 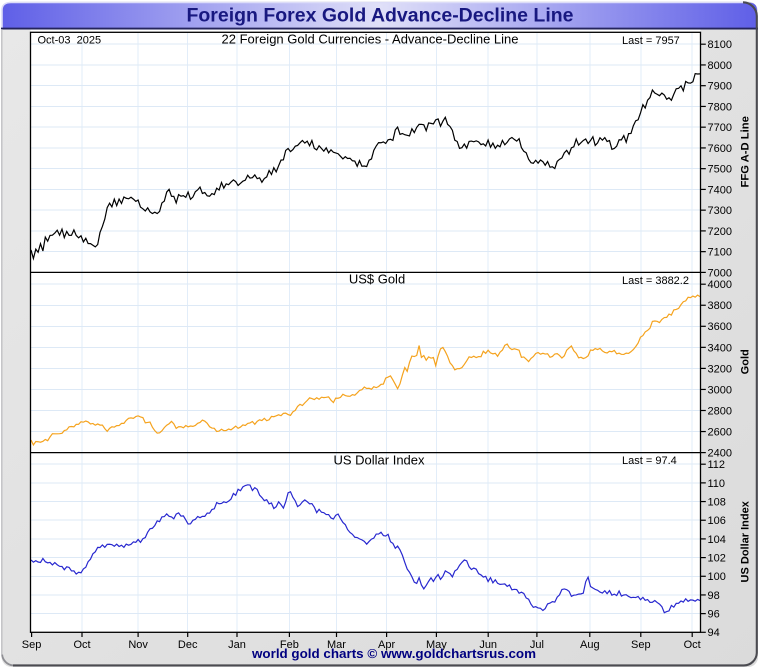 I want to click on svg-text: 2400, so click(x=720, y=454).